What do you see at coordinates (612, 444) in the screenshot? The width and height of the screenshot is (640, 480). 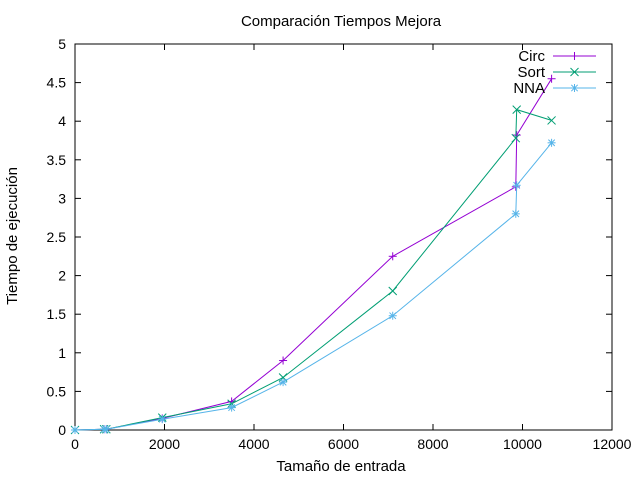 I see `x-tick-label: 12000` at bounding box center [612, 444].